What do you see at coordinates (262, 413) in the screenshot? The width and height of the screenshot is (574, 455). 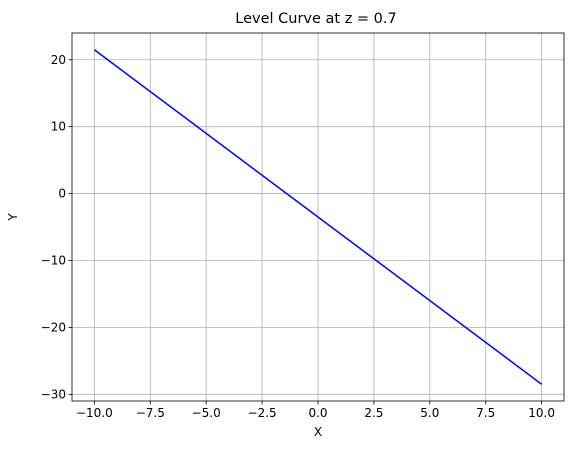 I see `x-tick-label: −2.5` at bounding box center [262, 413].